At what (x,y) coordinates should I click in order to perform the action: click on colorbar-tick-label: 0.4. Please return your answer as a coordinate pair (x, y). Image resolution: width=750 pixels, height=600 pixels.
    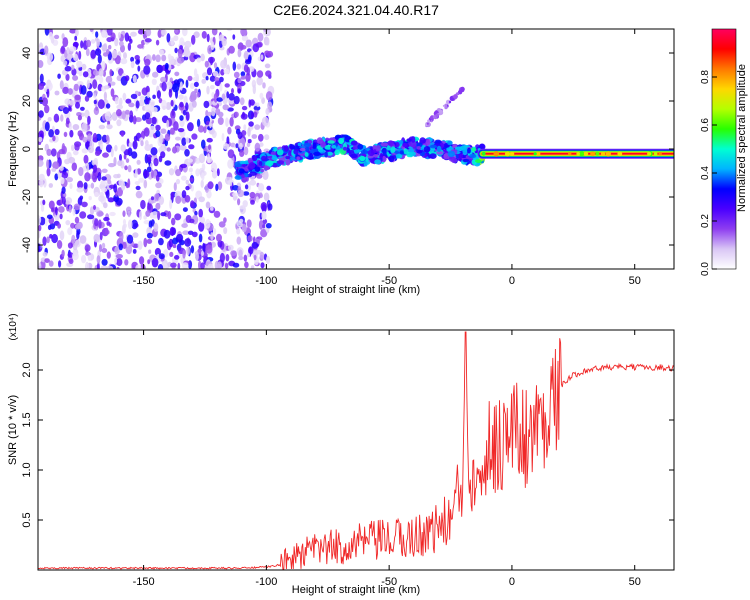
    Looking at the image, I should click on (705, 173).